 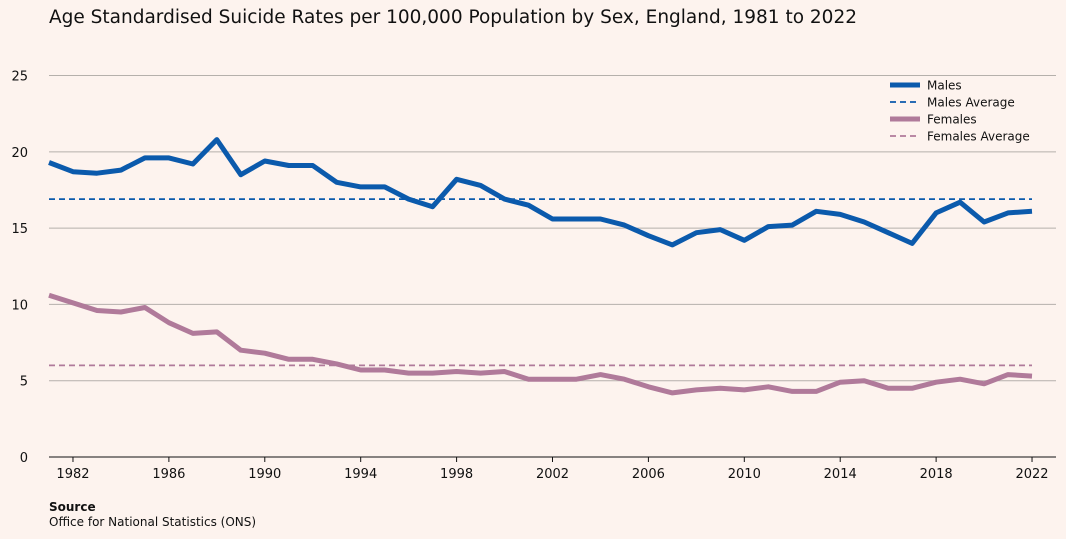 I want to click on x-tick-label: 2002, so click(x=552, y=474).